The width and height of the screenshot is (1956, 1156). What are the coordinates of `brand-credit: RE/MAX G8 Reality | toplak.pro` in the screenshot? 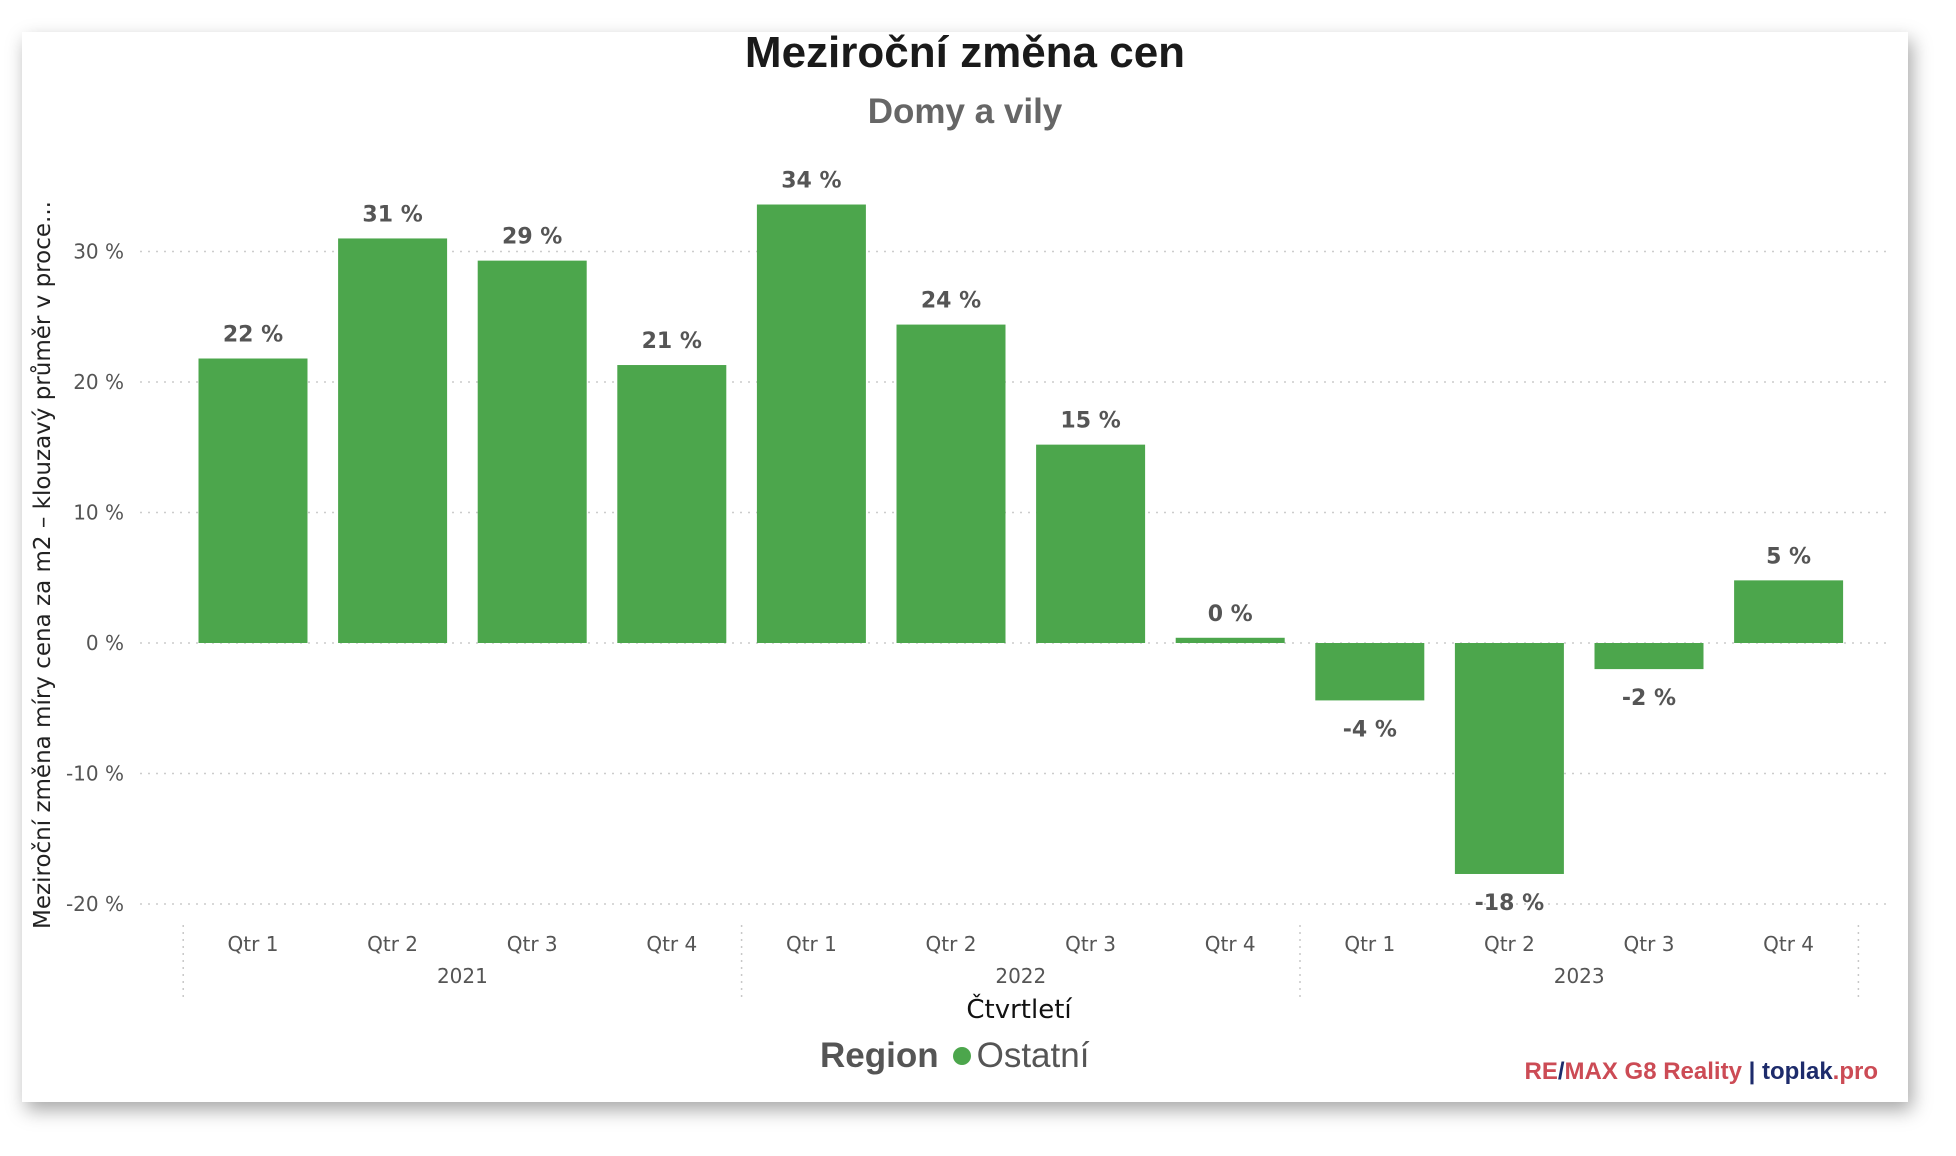 It's located at (1701, 1072).